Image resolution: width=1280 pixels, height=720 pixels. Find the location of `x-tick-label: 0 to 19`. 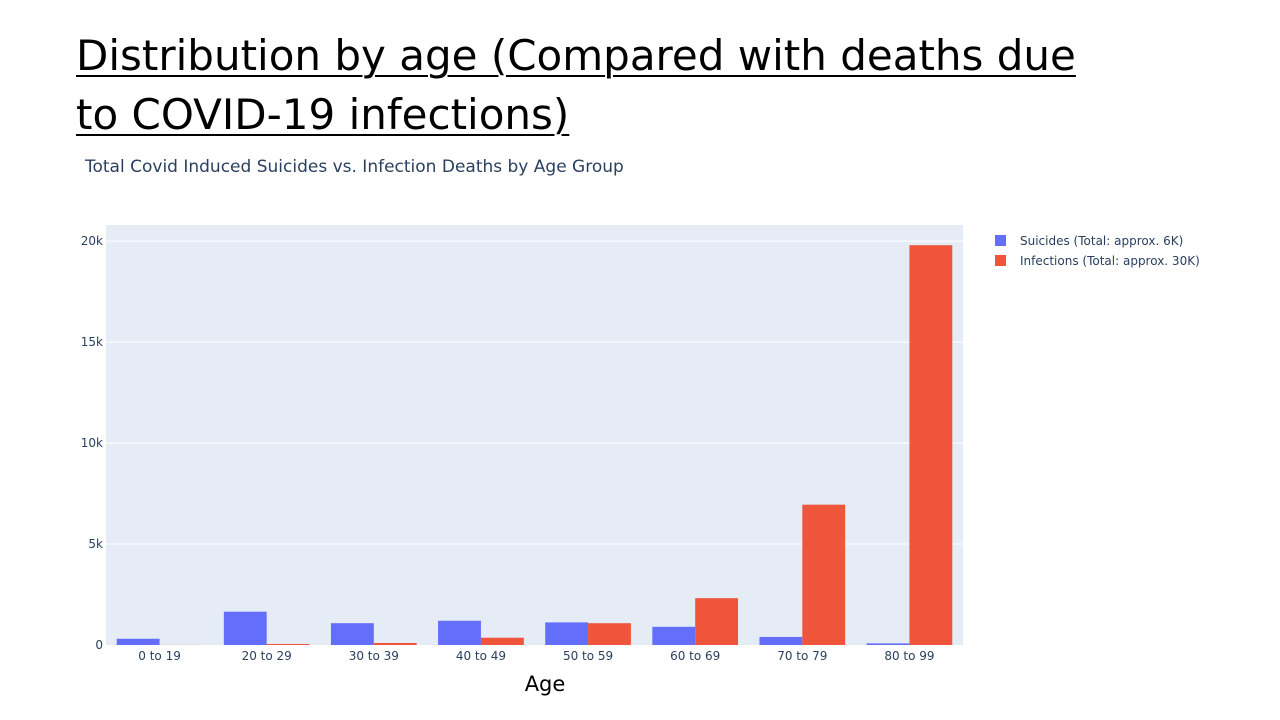

x-tick-label: 0 to 19 is located at coordinates (159, 656).